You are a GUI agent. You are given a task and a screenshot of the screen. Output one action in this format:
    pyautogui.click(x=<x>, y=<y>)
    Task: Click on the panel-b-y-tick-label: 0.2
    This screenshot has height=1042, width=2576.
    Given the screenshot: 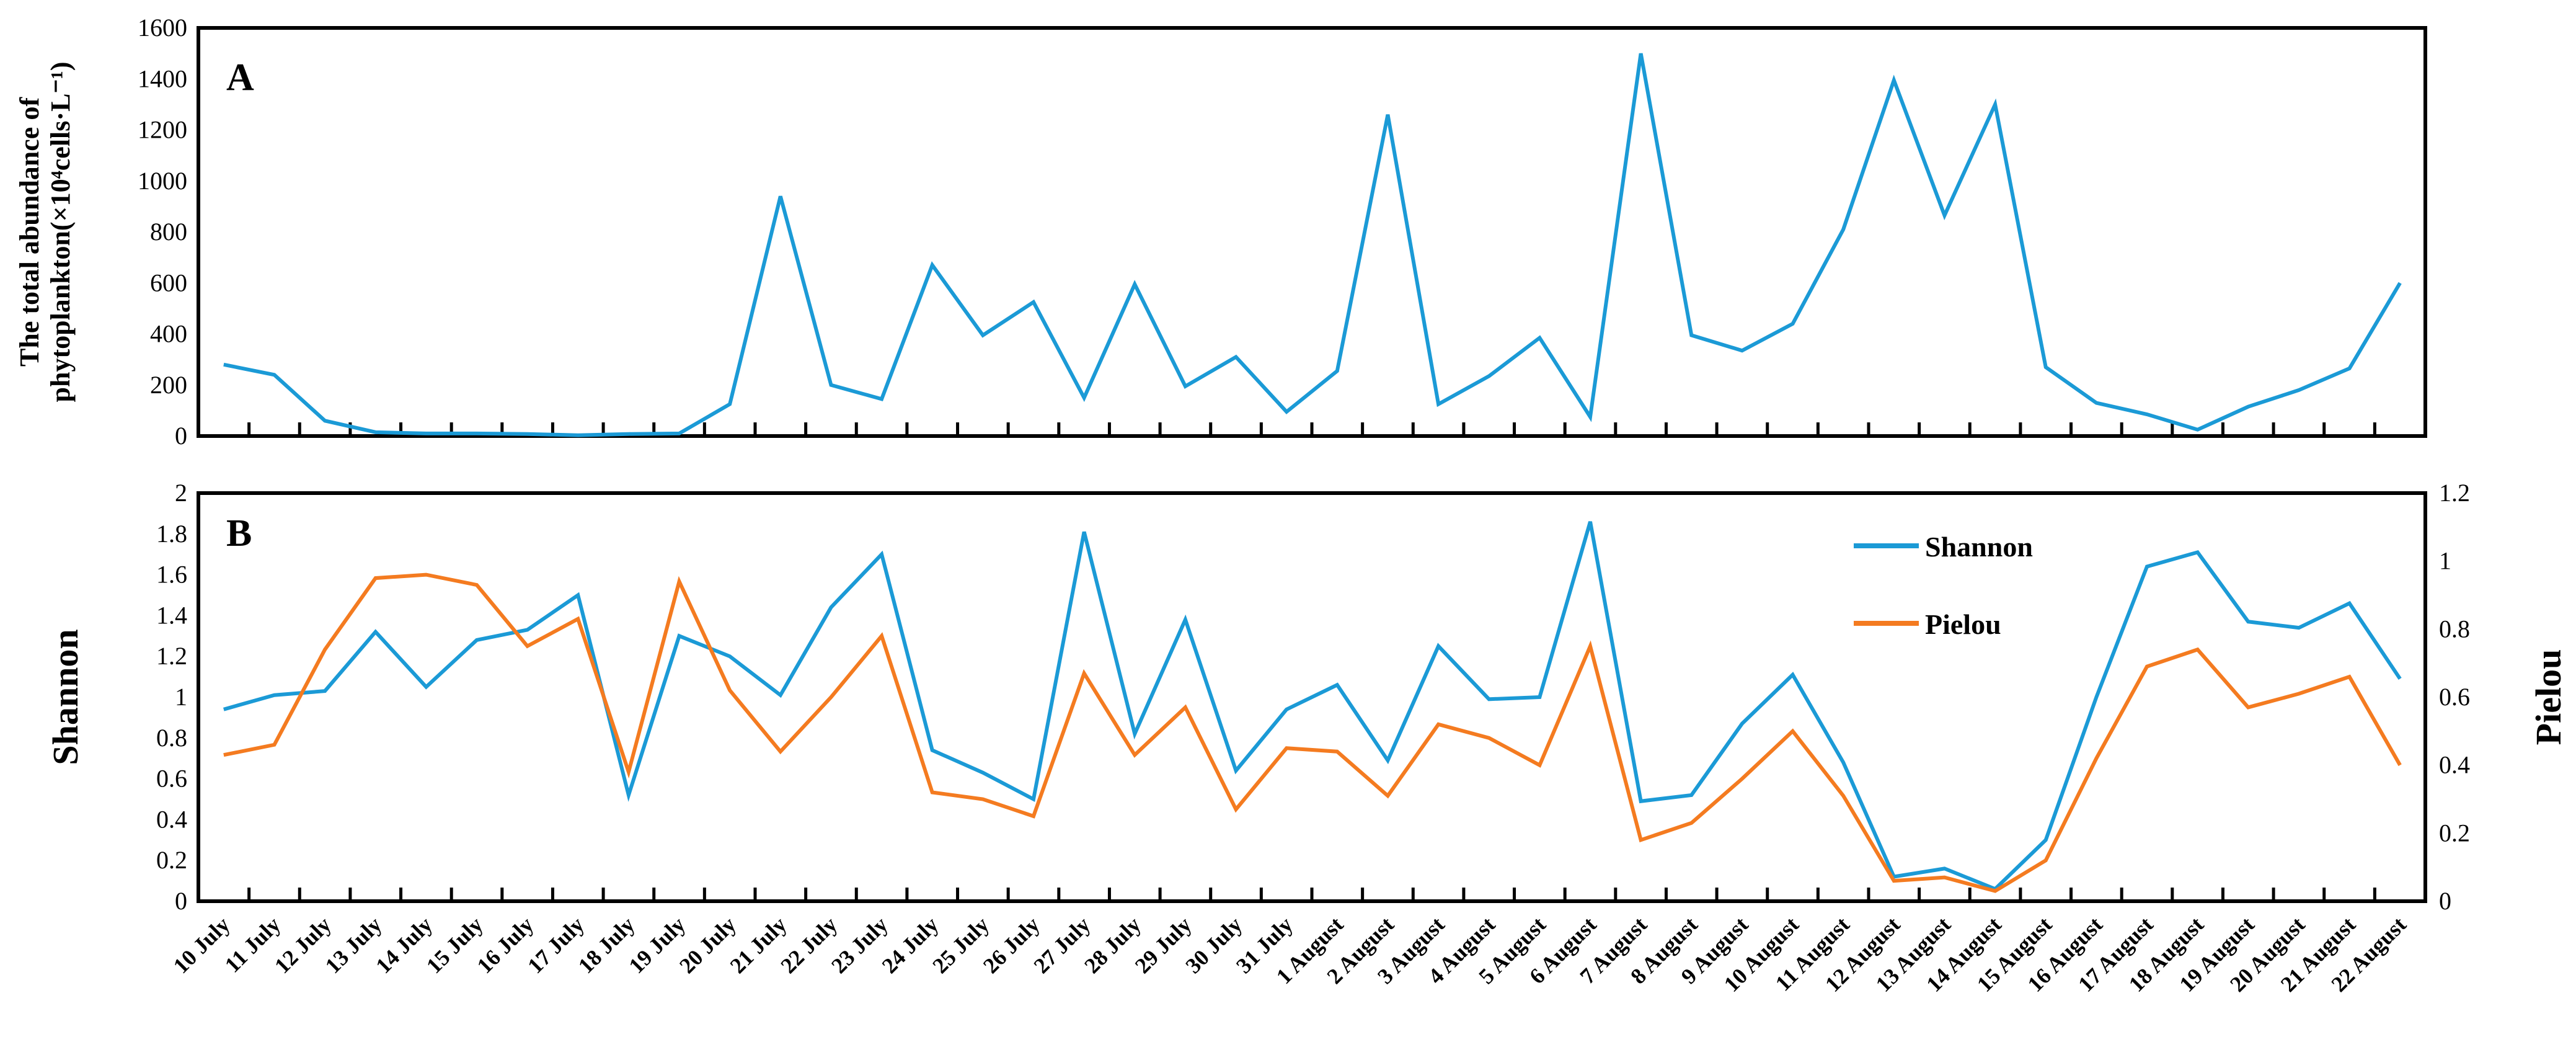 What is the action you would take?
    pyautogui.click(x=171, y=860)
    